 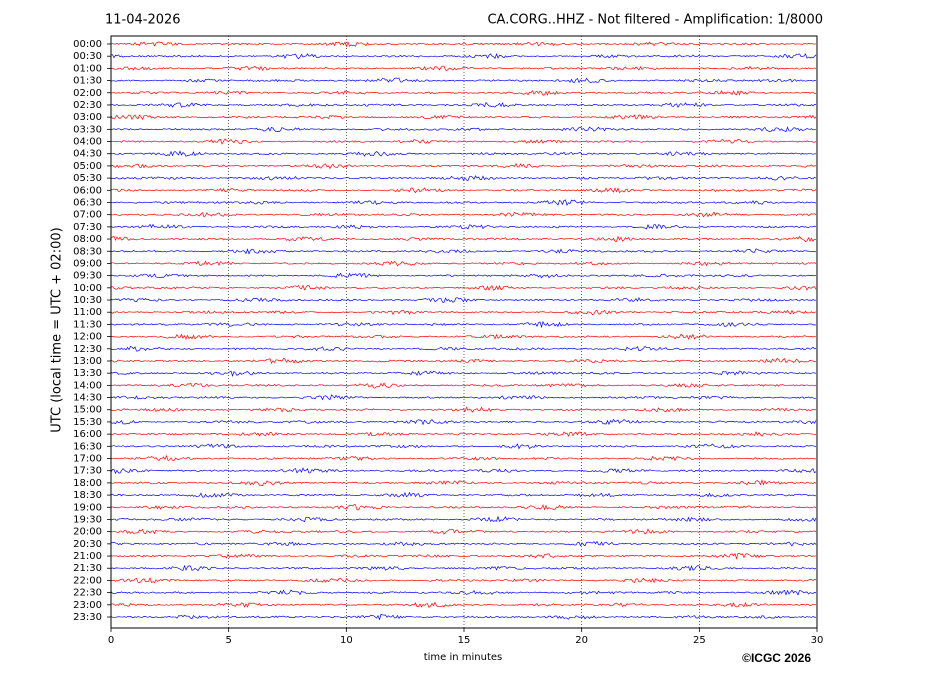 What do you see at coordinates (87, 532) in the screenshot?
I see `y-tick-label: 20:00` at bounding box center [87, 532].